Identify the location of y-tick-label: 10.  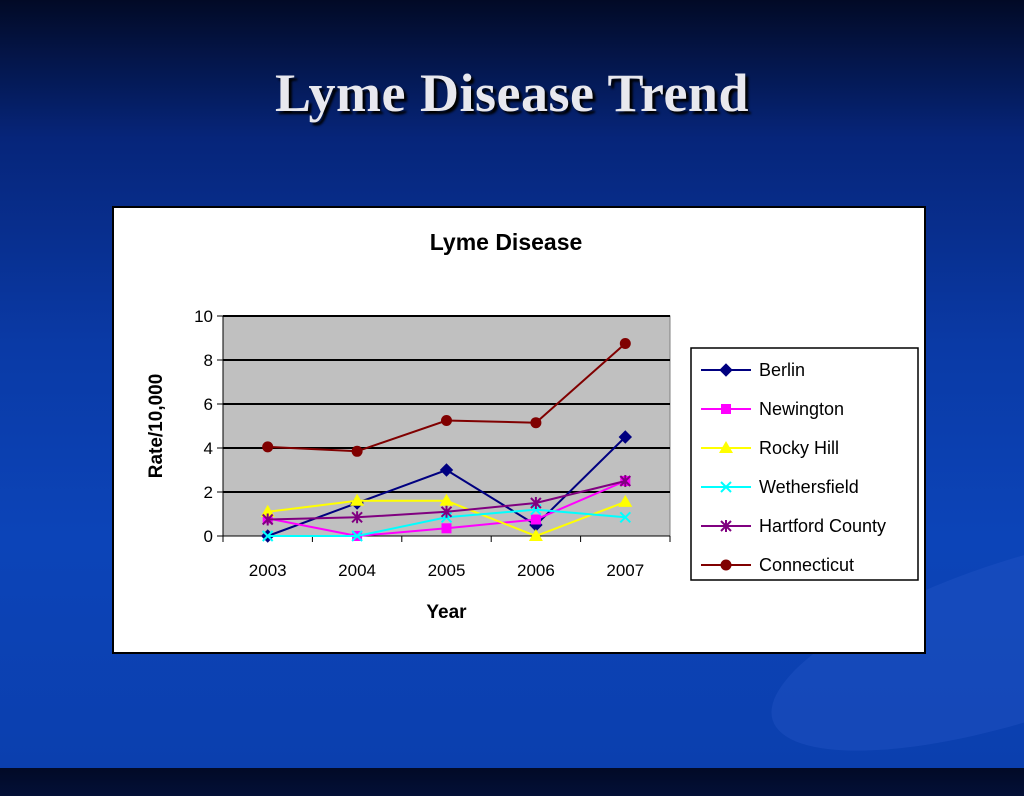
(203, 316).